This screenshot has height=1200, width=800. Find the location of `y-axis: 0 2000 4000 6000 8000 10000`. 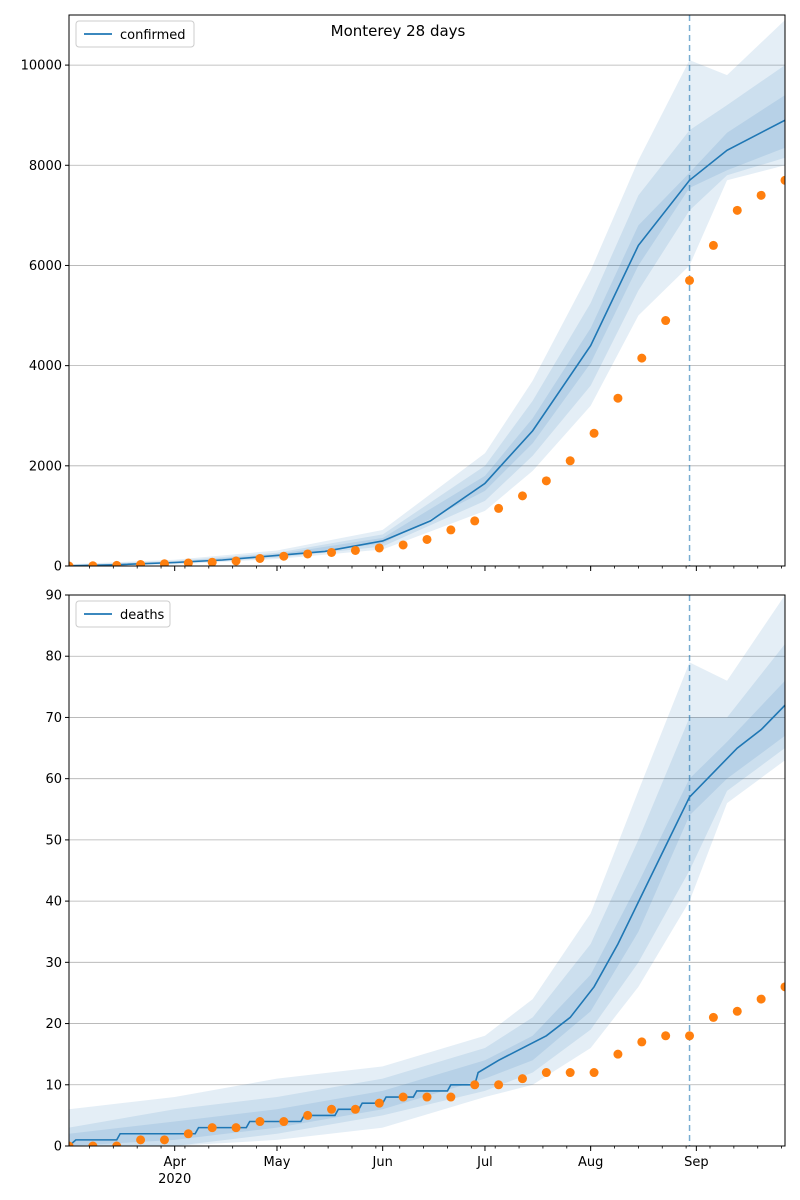

y-axis: 0 2000 4000 6000 8000 10000 is located at coordinates (45, 317).